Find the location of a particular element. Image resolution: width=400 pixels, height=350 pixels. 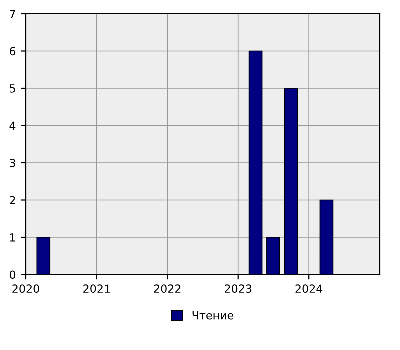

x-tick-label: 2020 is located at coordinates (26, 289).